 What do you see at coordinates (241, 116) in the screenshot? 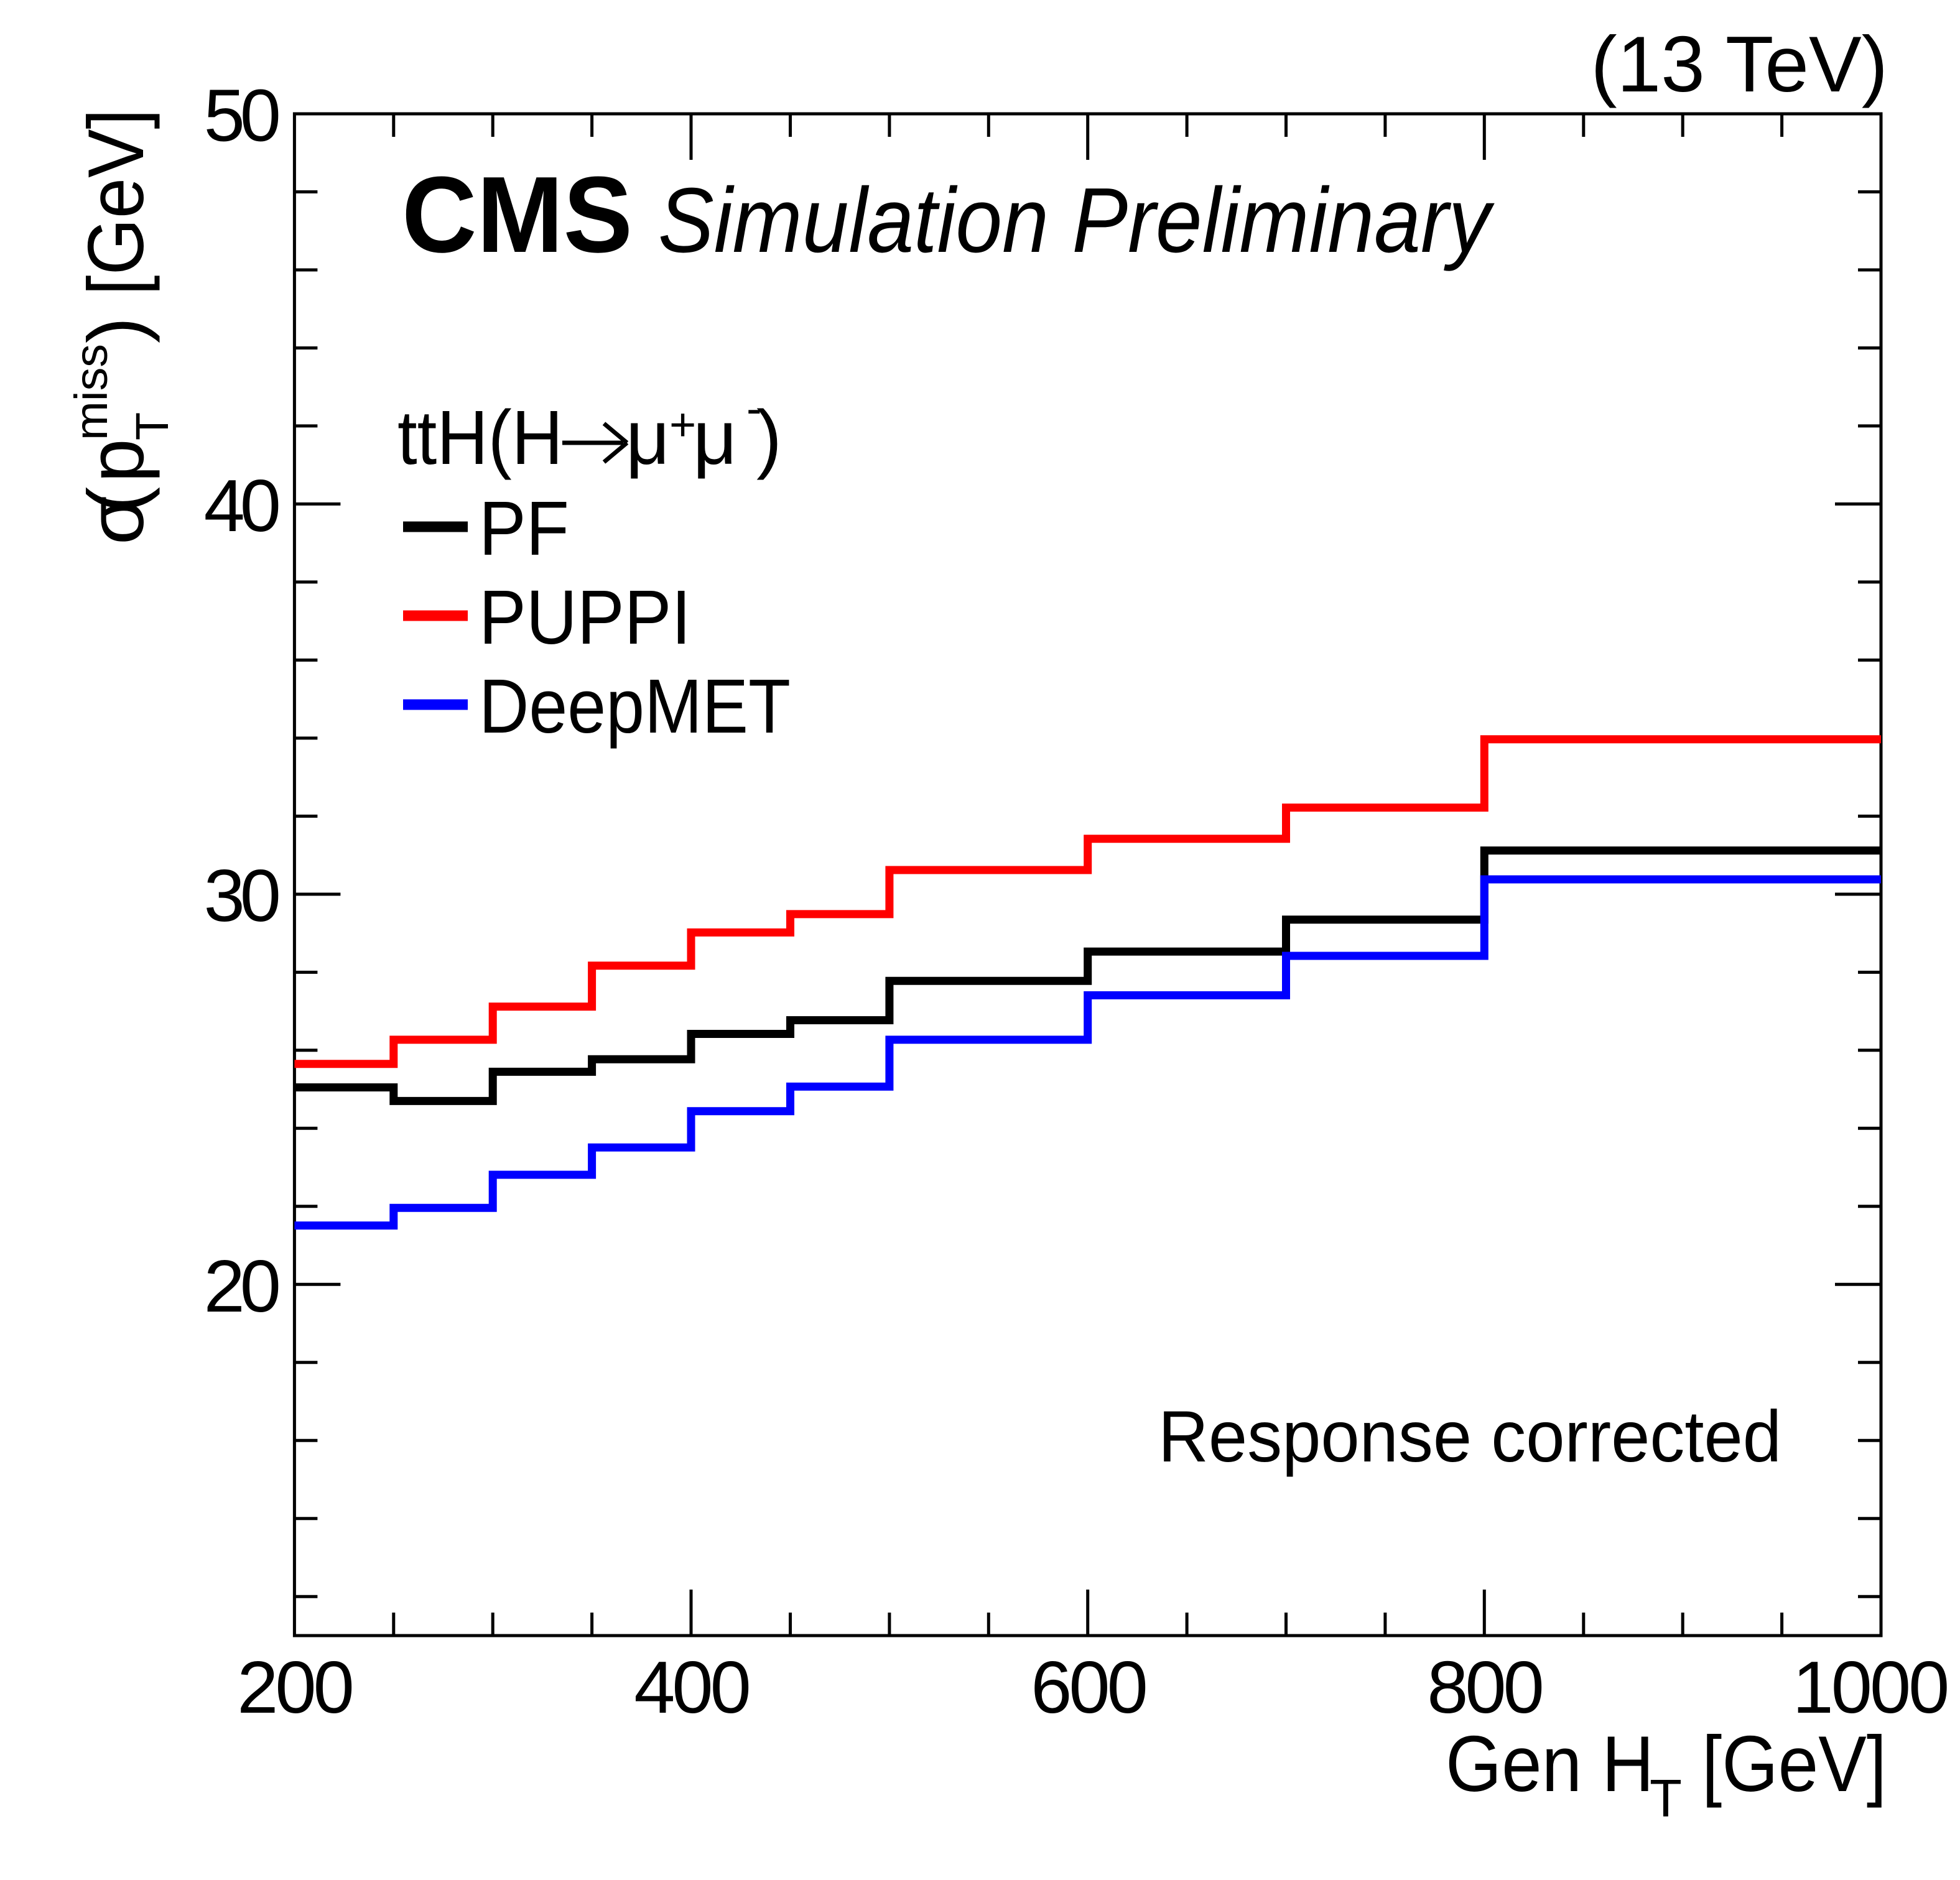
I see `svg-text: 50` at bounding box center [241, 116].